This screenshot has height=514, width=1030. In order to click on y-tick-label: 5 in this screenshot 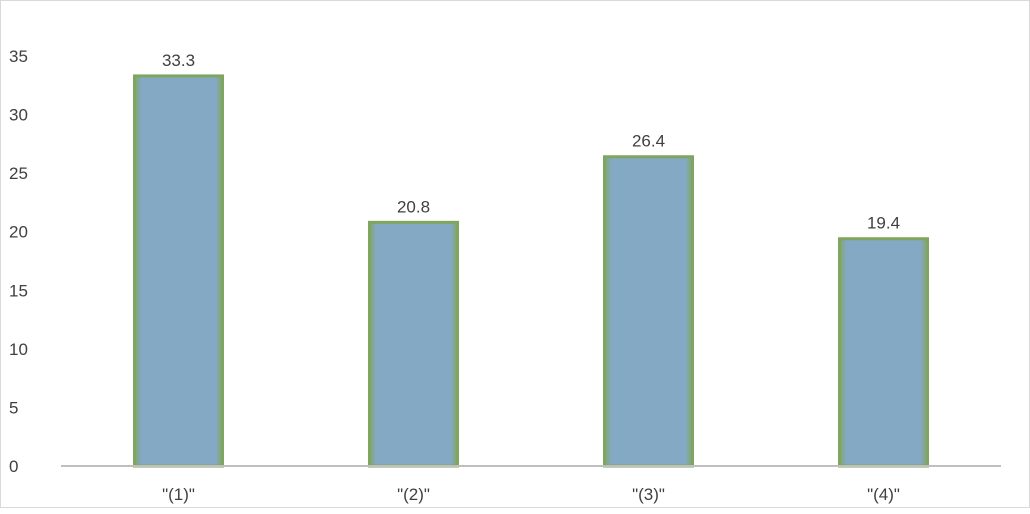, I will do `click(13, 407)`.